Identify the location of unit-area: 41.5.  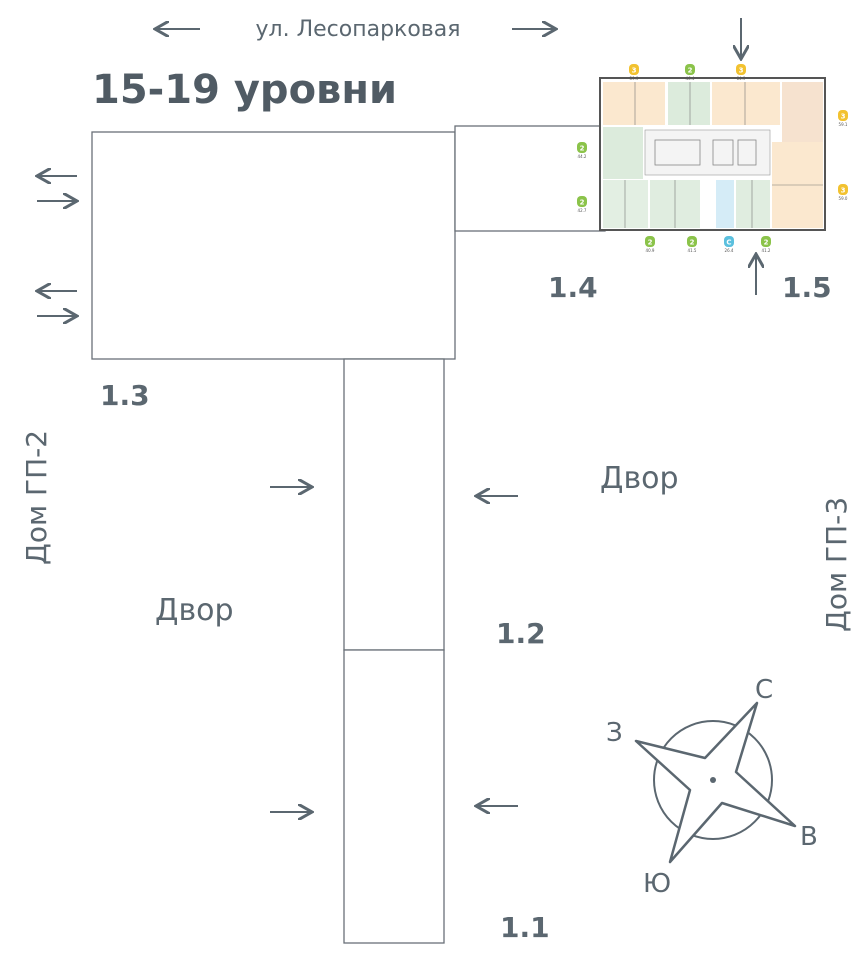
(692, 250).